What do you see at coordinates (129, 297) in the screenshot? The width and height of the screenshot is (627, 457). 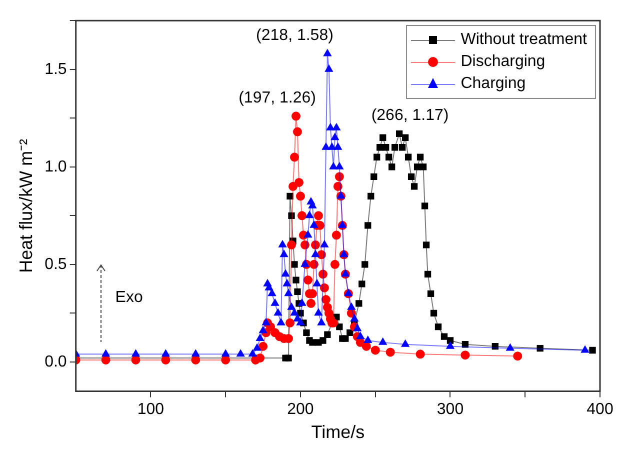 I see `annotation: Exo` at bounding box center [129, 297].